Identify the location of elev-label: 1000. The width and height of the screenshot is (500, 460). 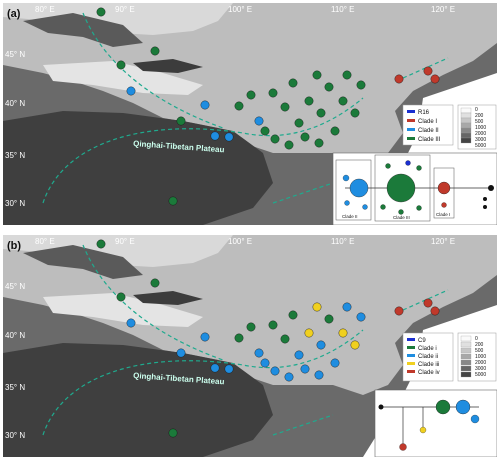
(480, 128).